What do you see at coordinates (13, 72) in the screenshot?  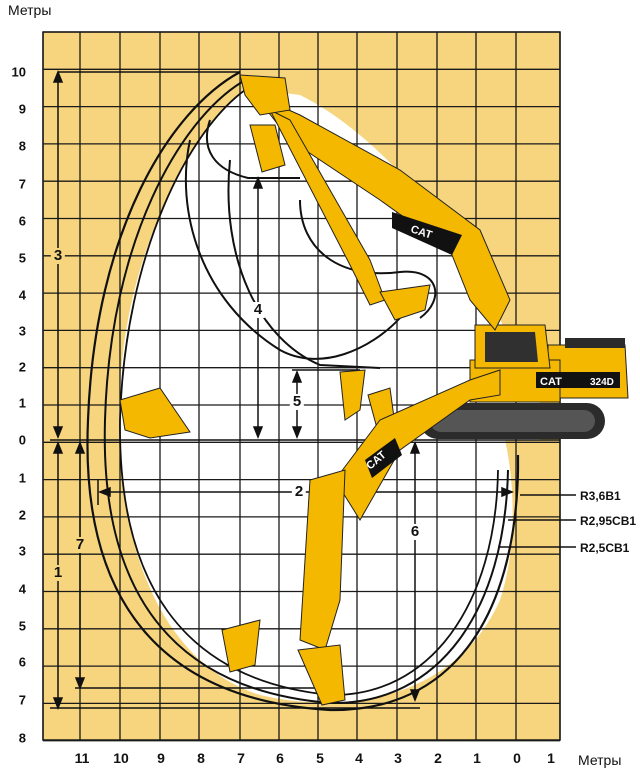 I see `y-tick-label: 10` at bounding box center [13, 72].